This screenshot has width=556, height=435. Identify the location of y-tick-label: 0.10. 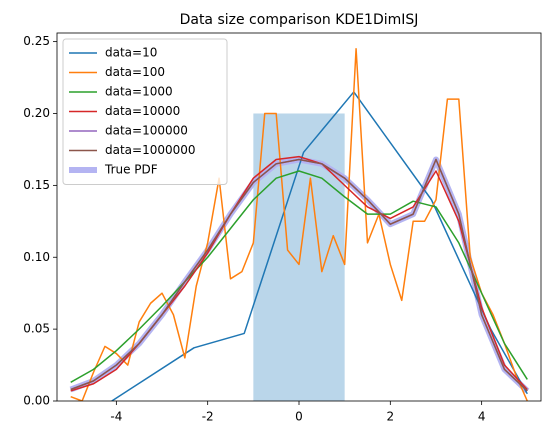
(36, 257).